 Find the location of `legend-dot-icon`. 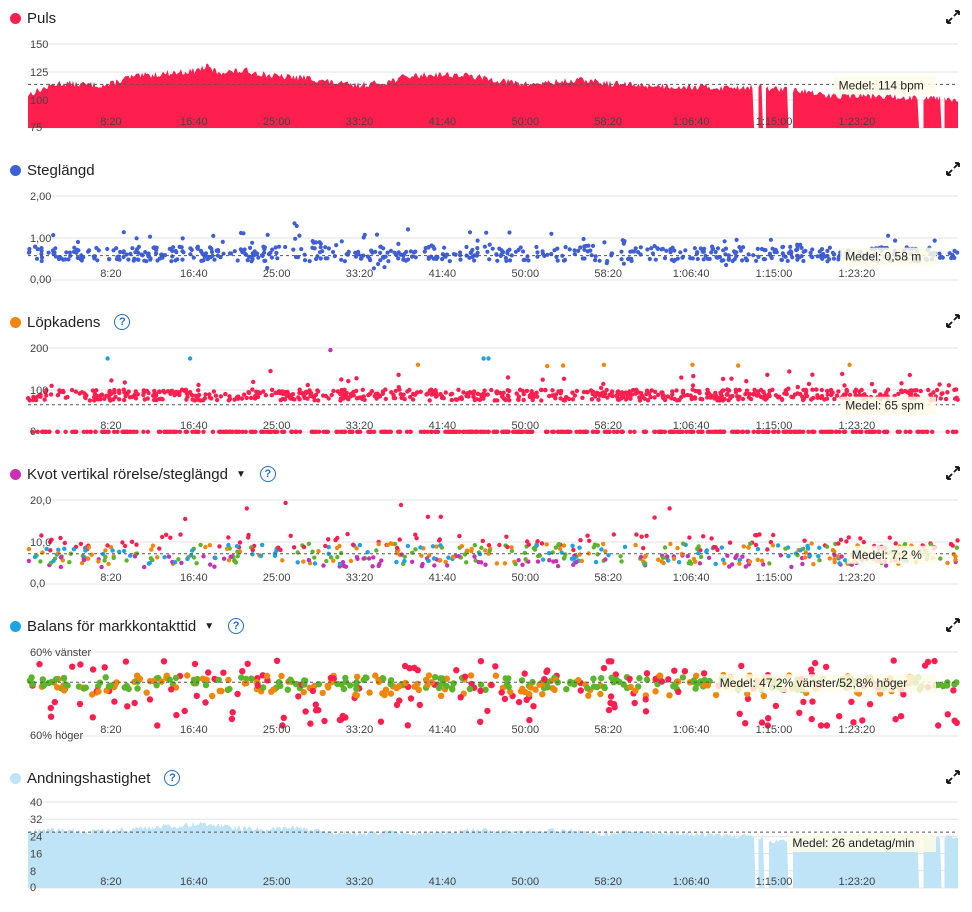

legend-dot-icon is located at coordinates (15, 170).